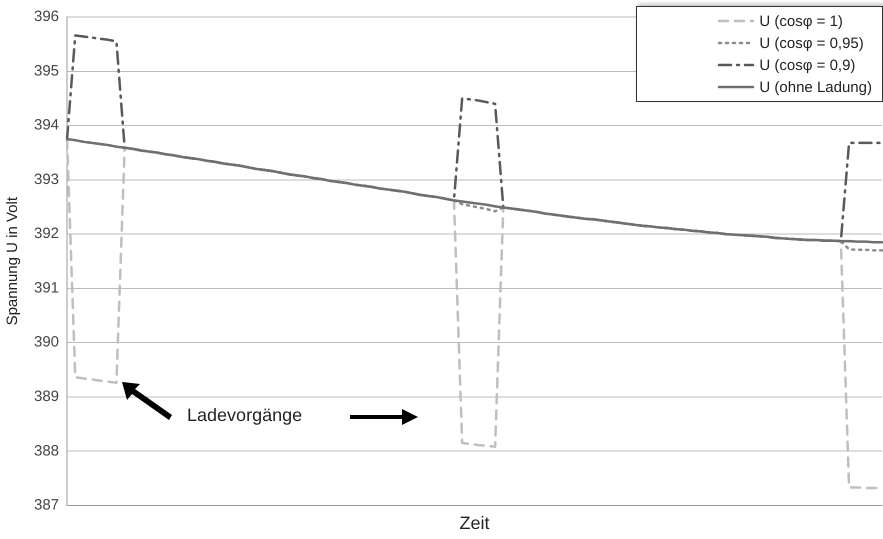 The height and width of the screenshot is (539, 883). I want to click on y-tick-label: 394, so click(47, 125).